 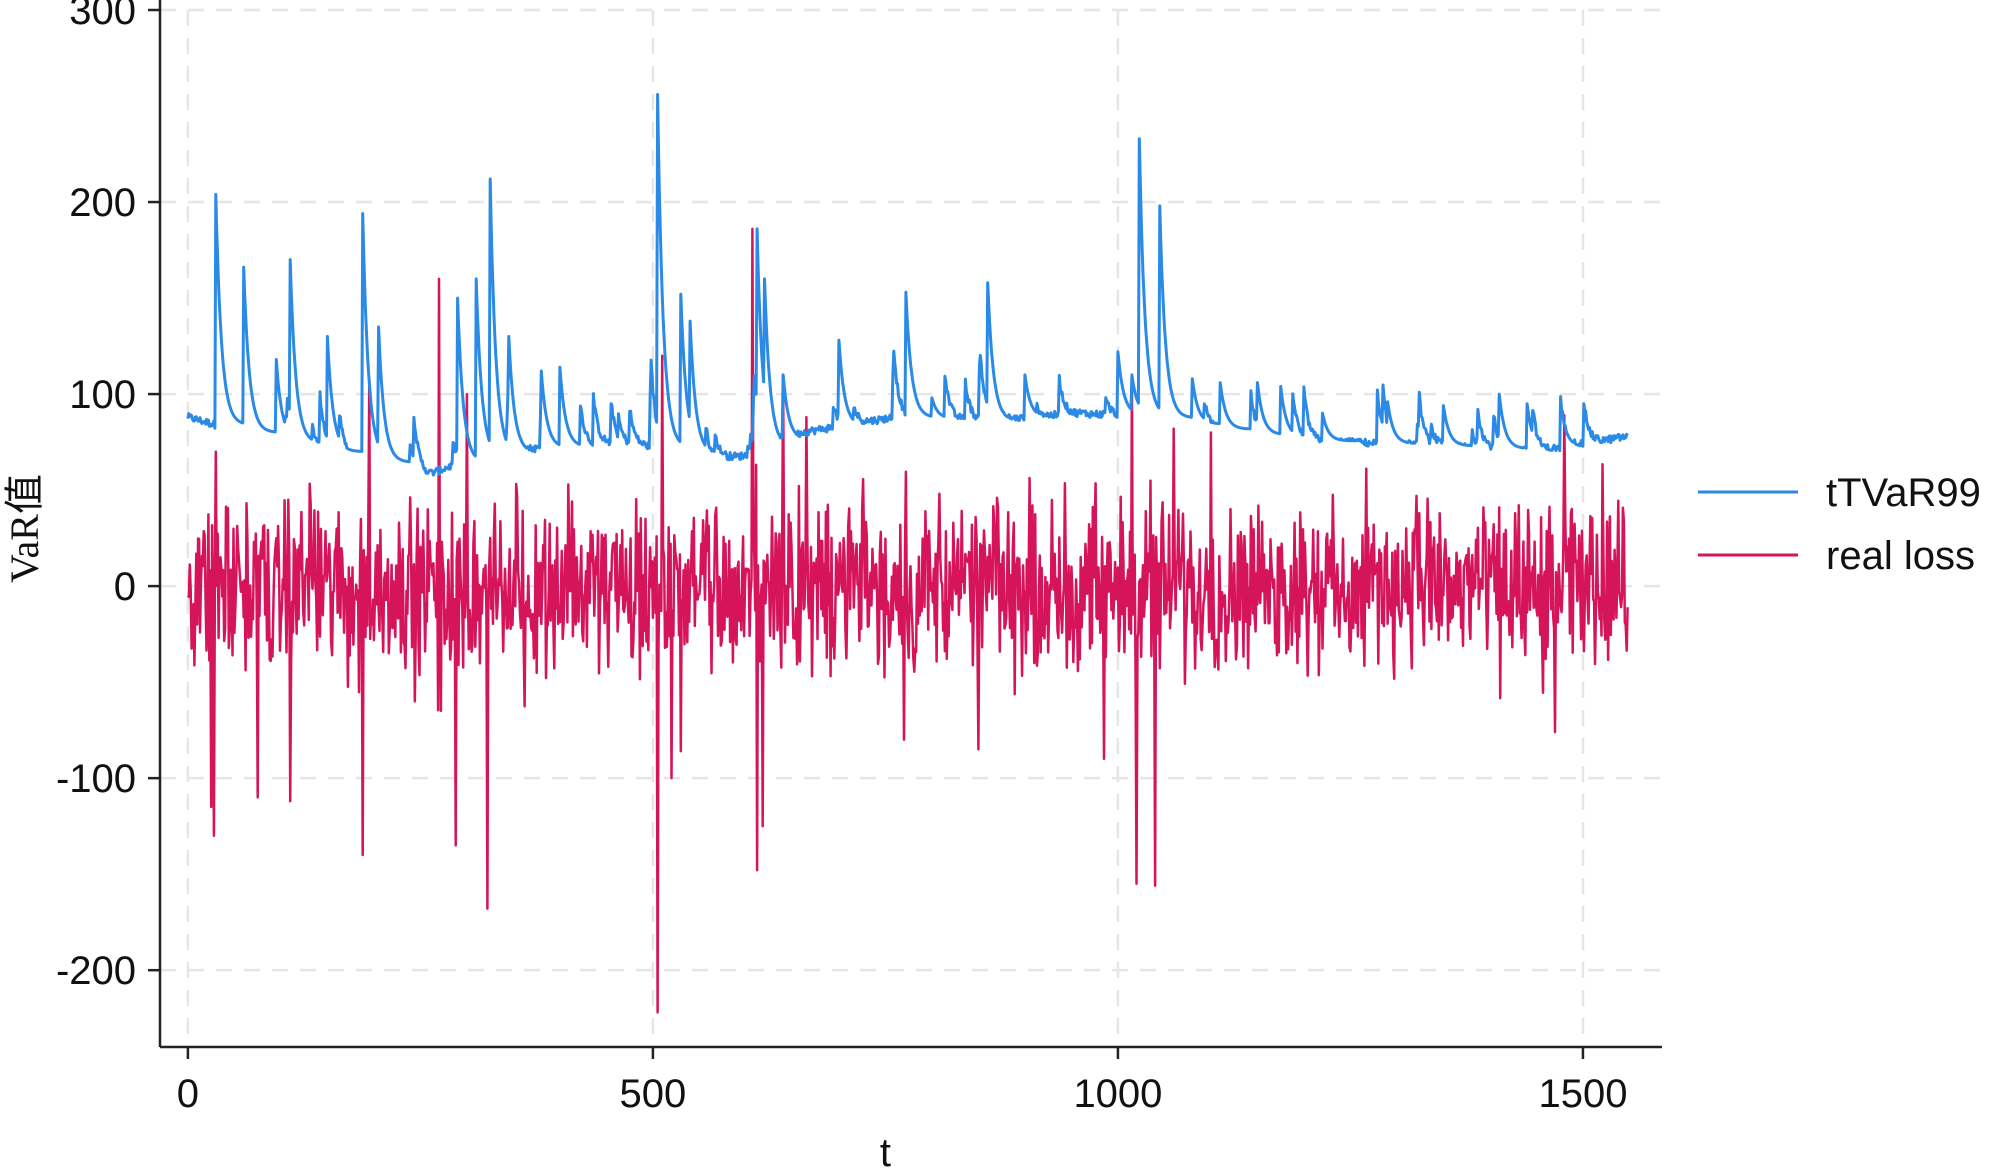 What do you see at coordinates (1582, 1094) in the screenshot?
I see `x-tick-label: 1500` at bounding box center [1582, 1094].